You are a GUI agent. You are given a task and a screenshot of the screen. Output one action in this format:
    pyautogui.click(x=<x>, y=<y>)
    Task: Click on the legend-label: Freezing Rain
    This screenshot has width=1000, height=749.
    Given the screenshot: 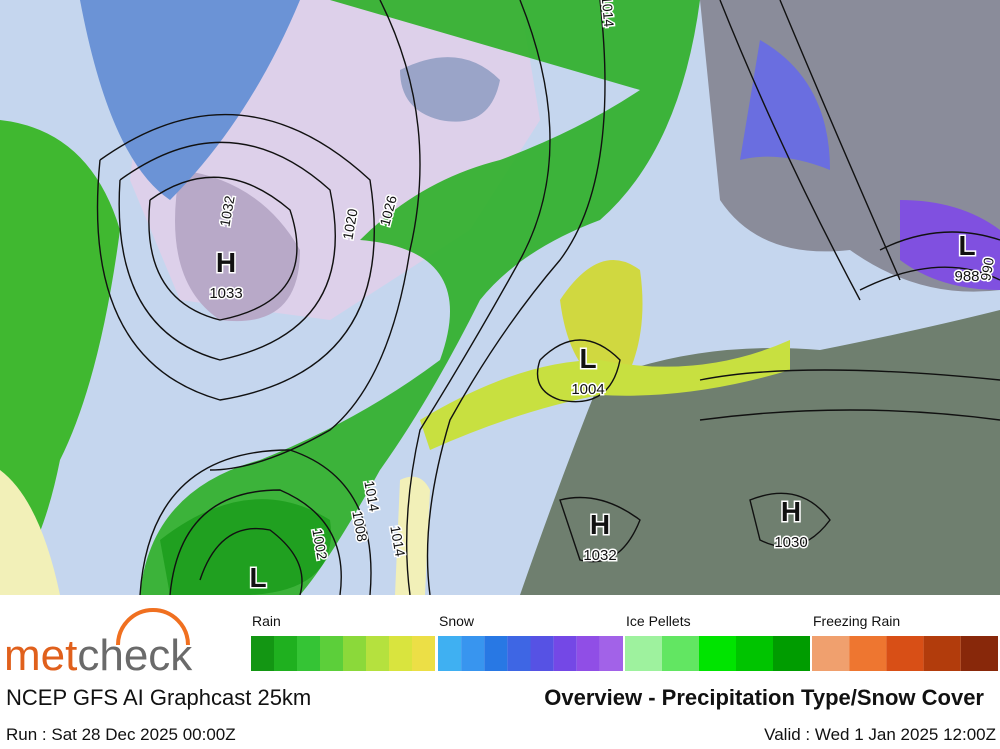 What is the action you would take?
    pyautogui.click(x=856, y=621)
    